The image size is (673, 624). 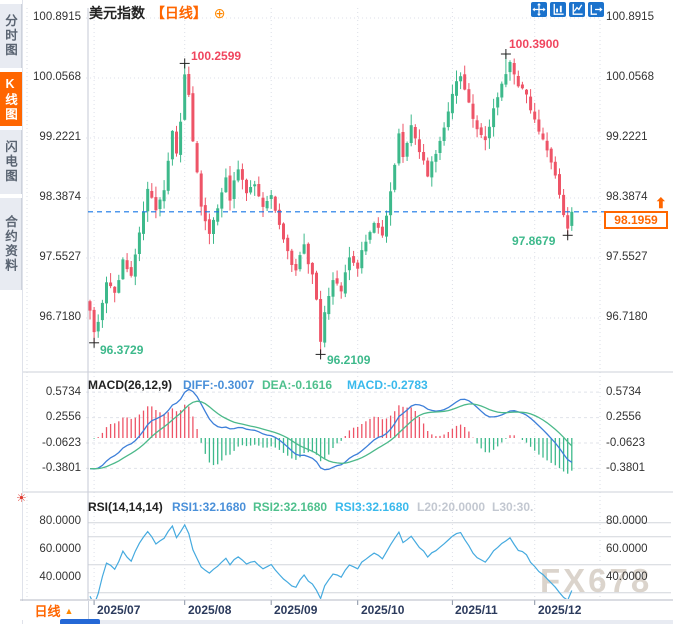 I want to click on crosshair-move-icon, so click(x=539, y=9).